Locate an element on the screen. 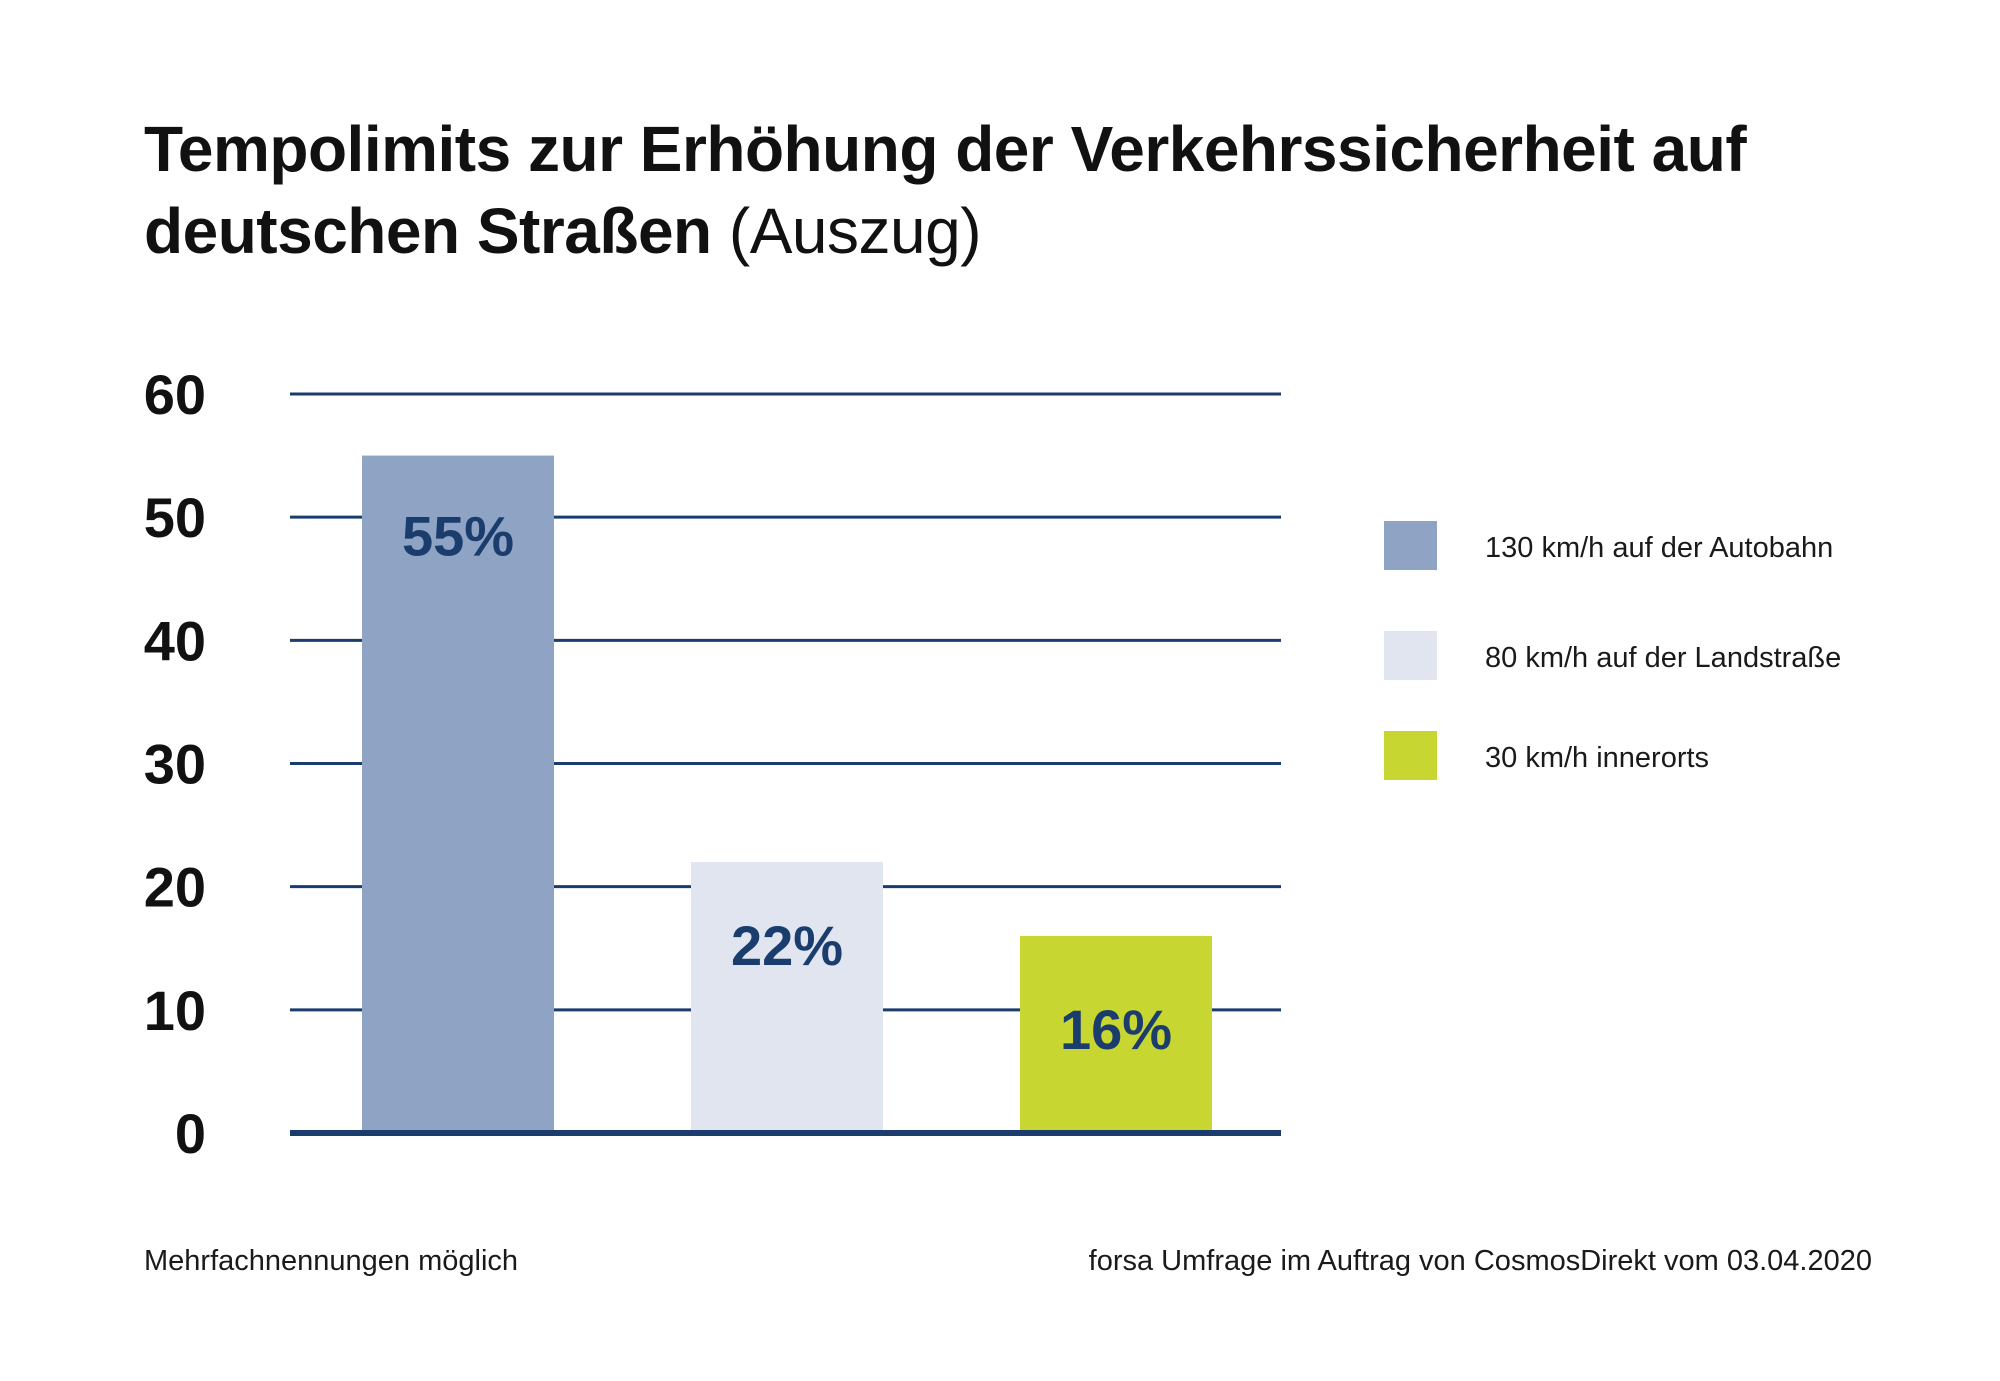 This screenshot has width=2000, height=1381. y-tick-label-20: 20 is located at coordinates (175, 887).